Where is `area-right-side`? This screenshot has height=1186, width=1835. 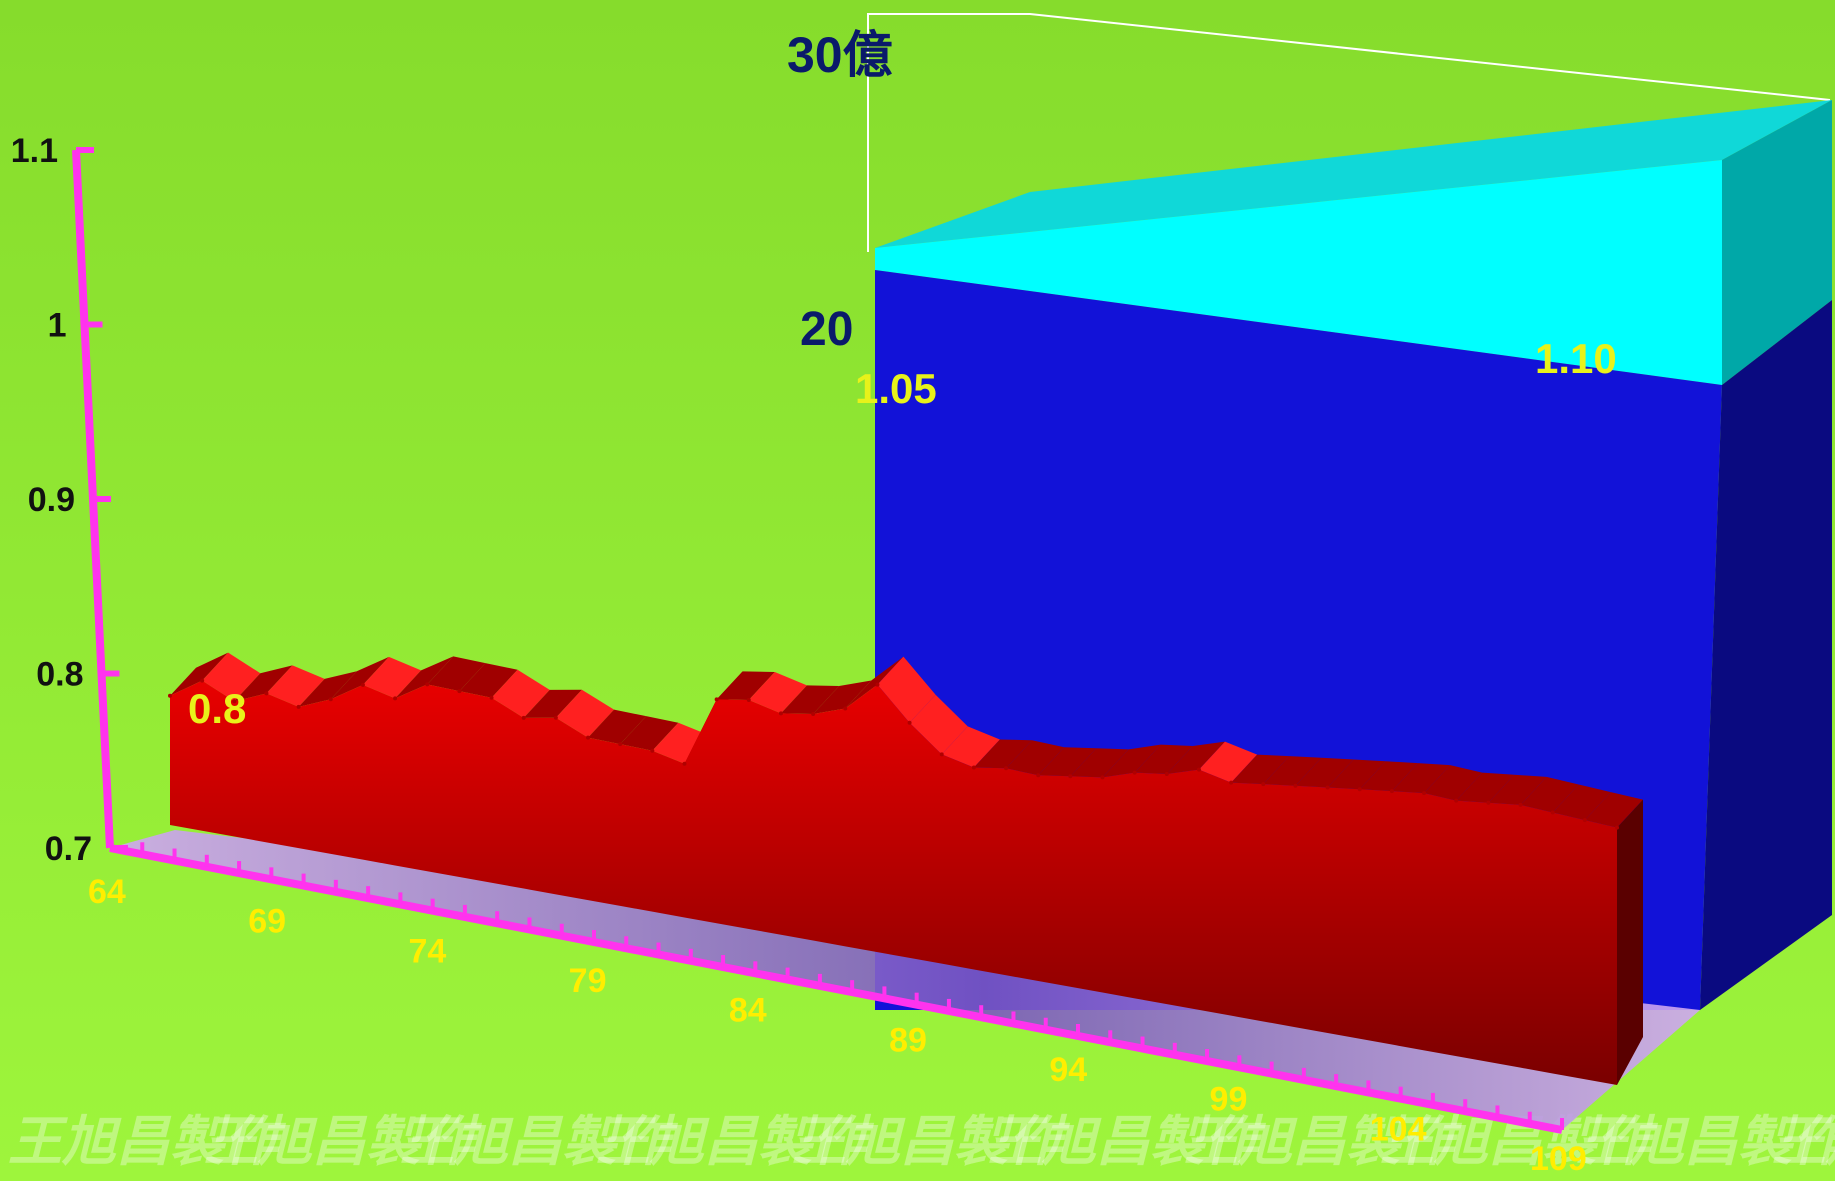
area-right-side is located at coordinates (1630, 942).